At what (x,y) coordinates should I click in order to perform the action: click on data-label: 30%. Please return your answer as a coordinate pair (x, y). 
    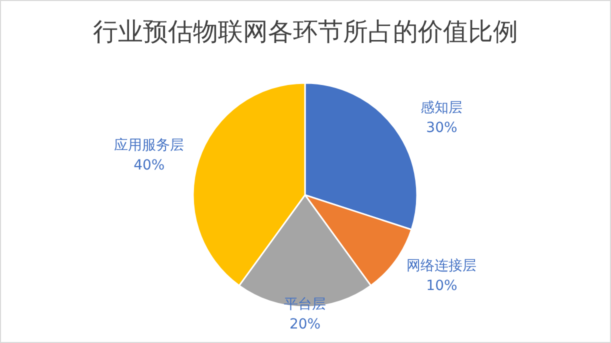
    Looking at the image, I should click on (442, 128).